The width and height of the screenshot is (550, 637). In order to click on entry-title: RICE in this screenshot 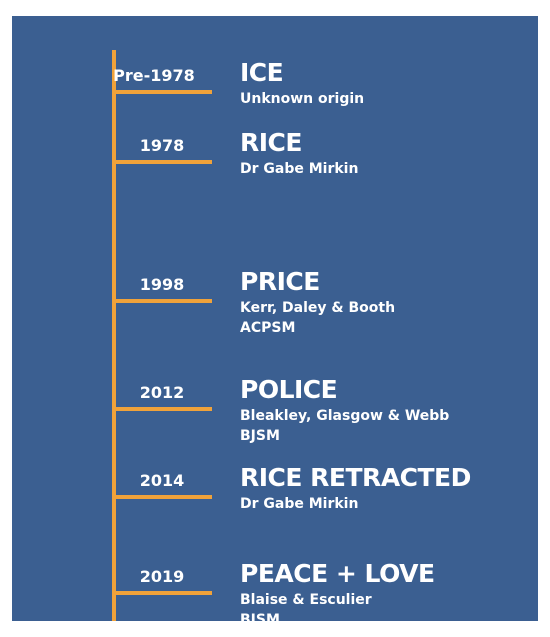, I will do `click(271, 142)`.